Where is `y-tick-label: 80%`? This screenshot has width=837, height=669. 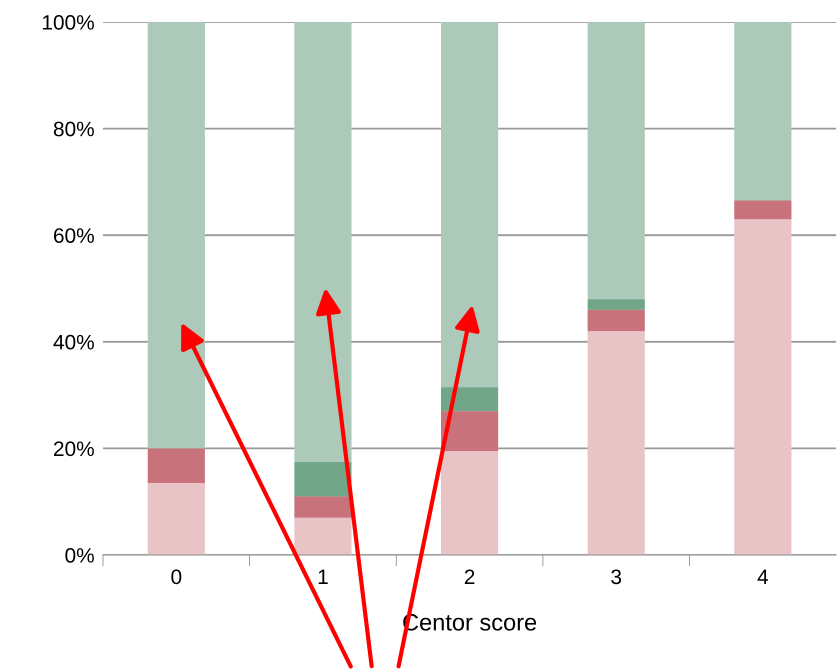 y-tick-label: 80% is located at coordinates (74, 129).